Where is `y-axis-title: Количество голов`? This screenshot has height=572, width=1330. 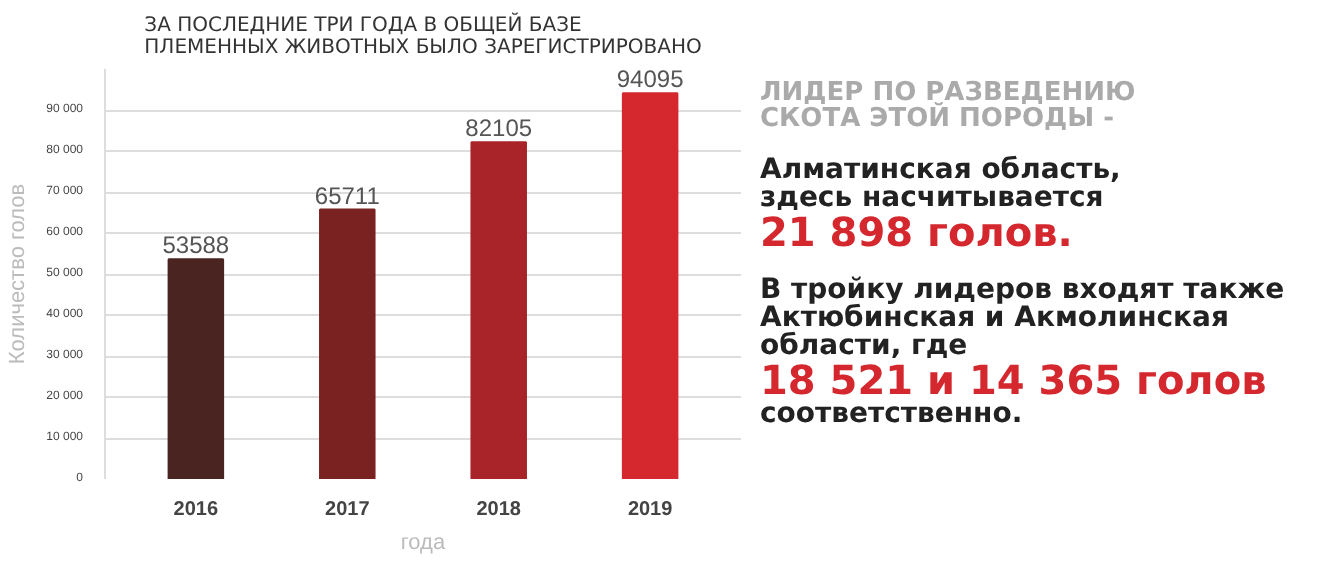 y-axis-title: Количество голов is located at coordinates (18, 274).